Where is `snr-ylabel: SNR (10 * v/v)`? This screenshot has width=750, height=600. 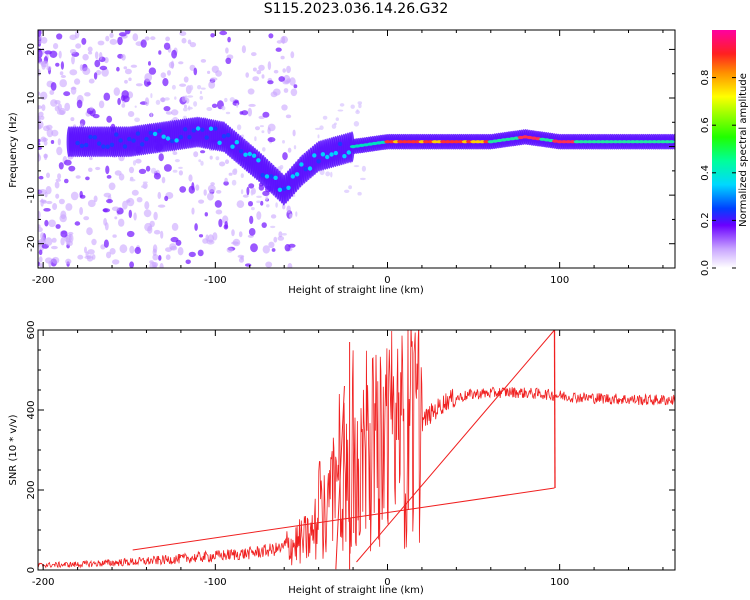 snr-ylabel: SNR (10 * v/v) is located at coordinates (13, 449).